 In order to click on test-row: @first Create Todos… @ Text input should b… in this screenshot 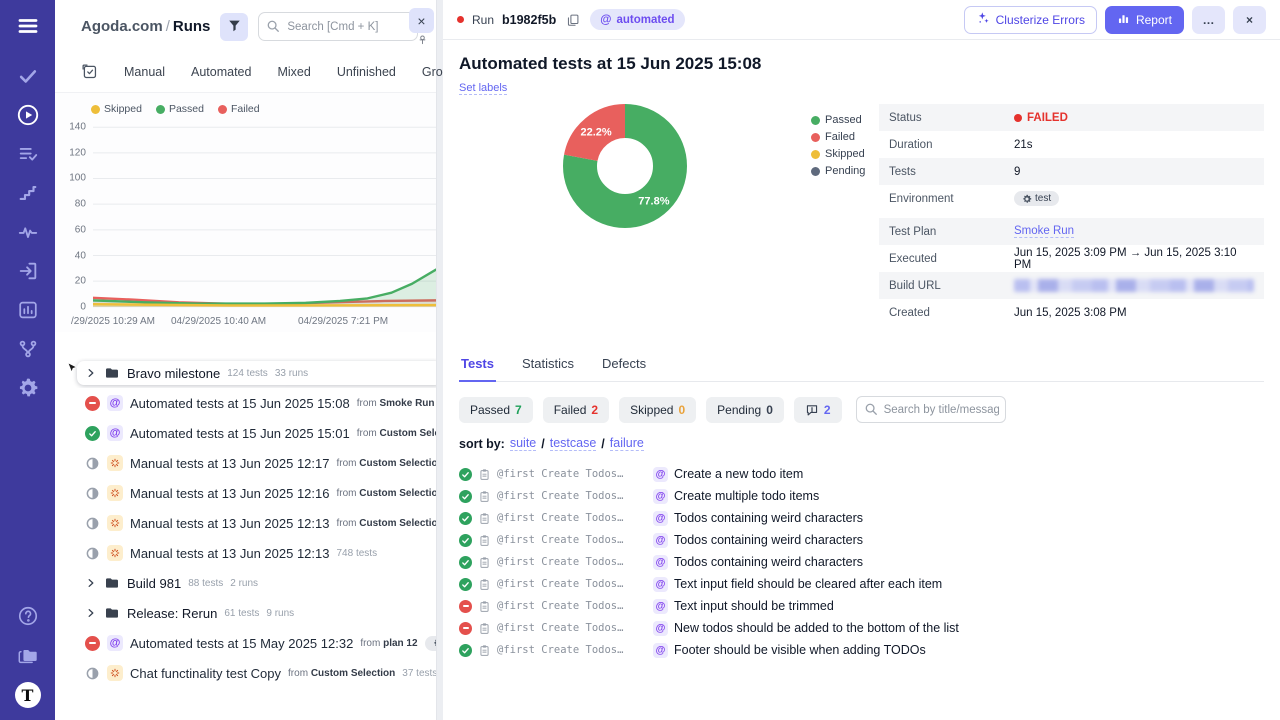, I will do `click(861, 606)`.